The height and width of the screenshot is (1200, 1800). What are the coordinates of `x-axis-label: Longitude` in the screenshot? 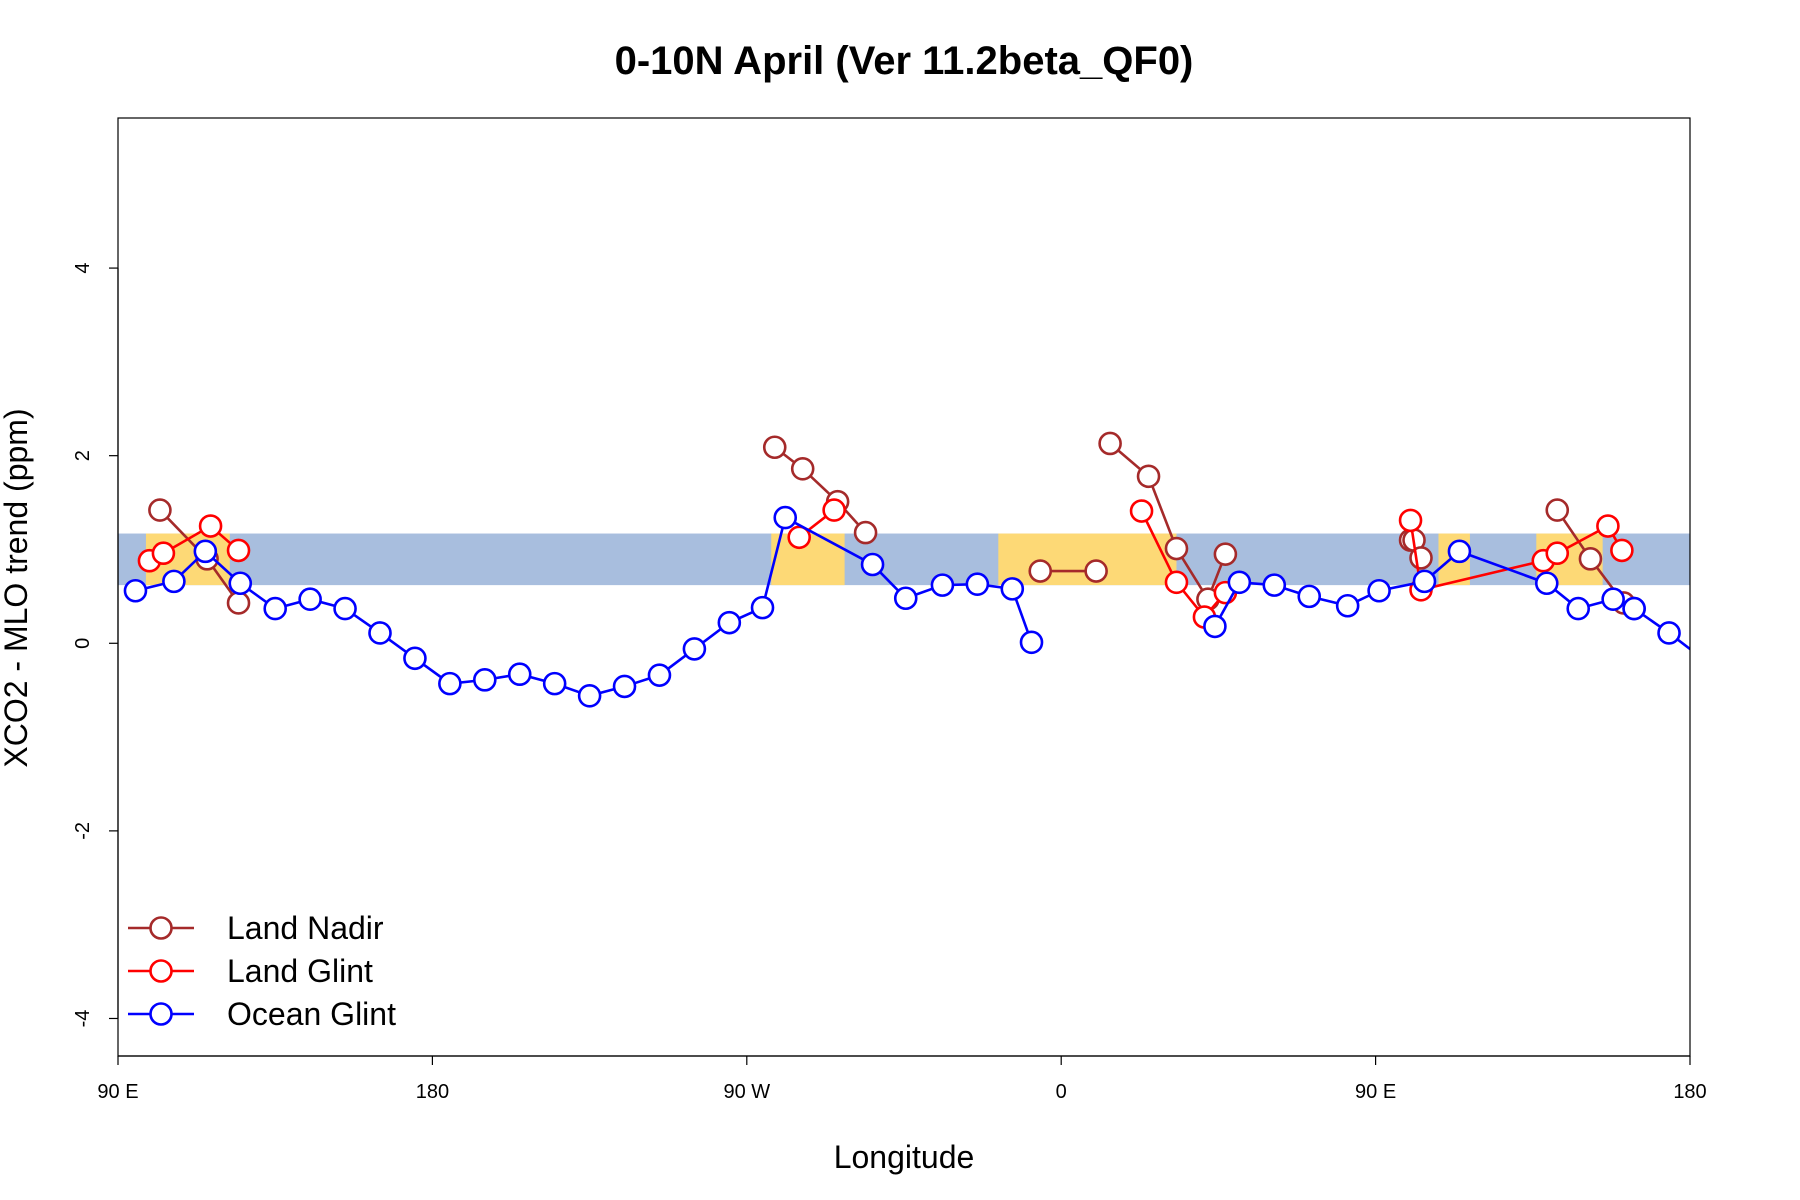 It's located at (904, 1157).